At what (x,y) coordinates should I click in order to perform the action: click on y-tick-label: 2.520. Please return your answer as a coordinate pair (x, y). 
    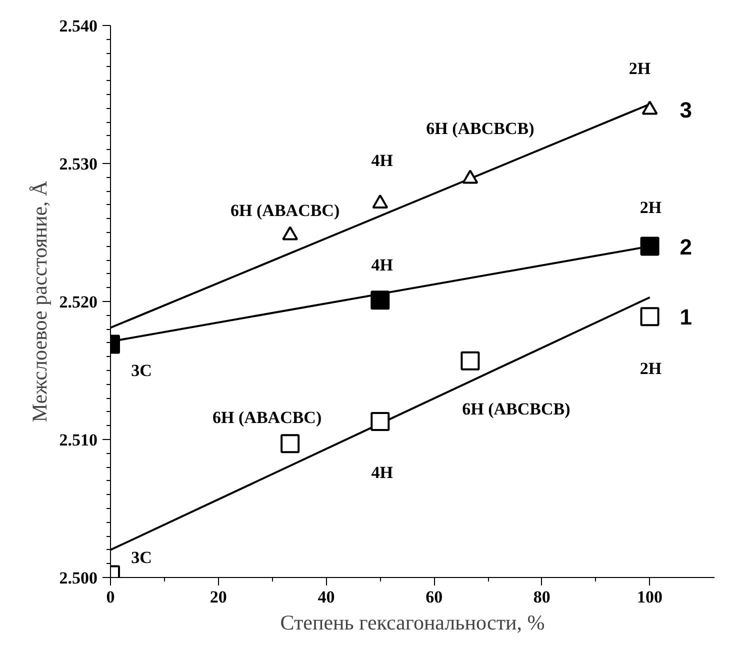
    Looking at the image, I should click on (78, 302).